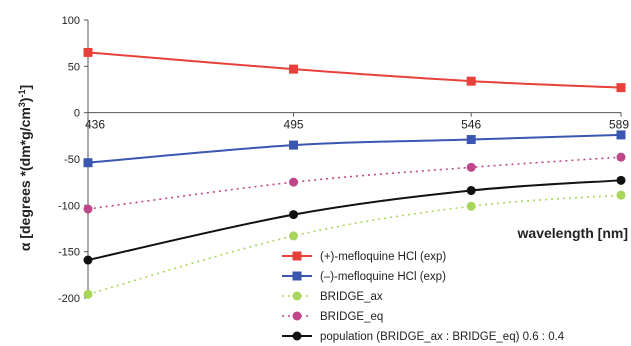 Image resolution: width=631 pixels, height=346 pixels. I want to click on legend-item: (–)-mefloquine HCl (exp), so click(364, 277).